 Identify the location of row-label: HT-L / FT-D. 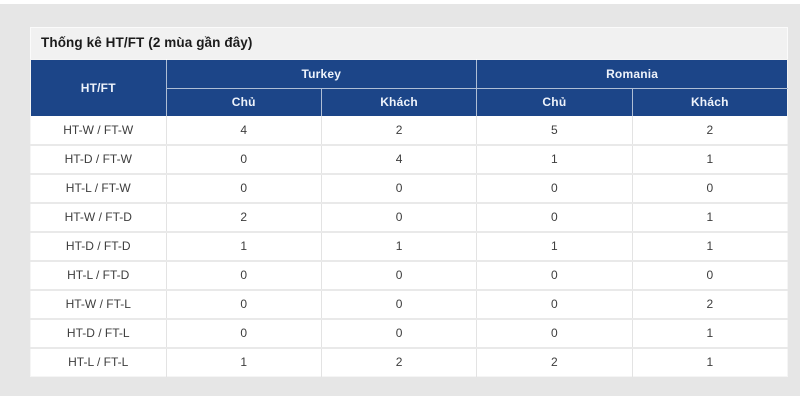
(98, 275).